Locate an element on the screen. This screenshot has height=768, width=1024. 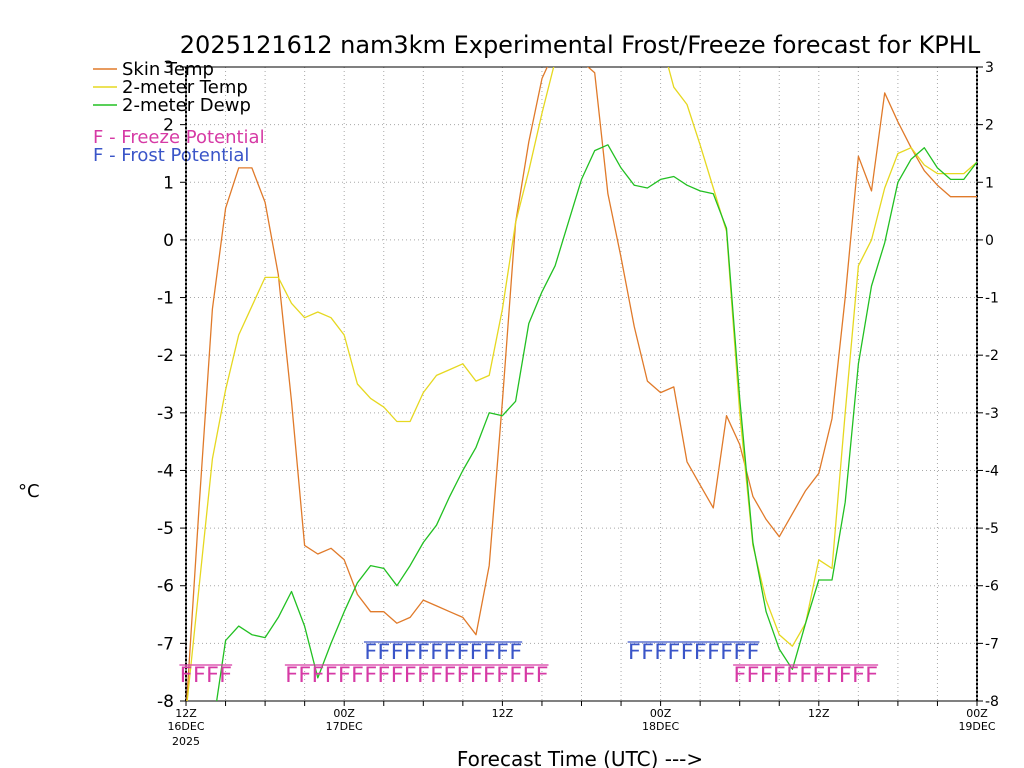
x-tick-date: 19DEC is located at coordinates (976, 726).